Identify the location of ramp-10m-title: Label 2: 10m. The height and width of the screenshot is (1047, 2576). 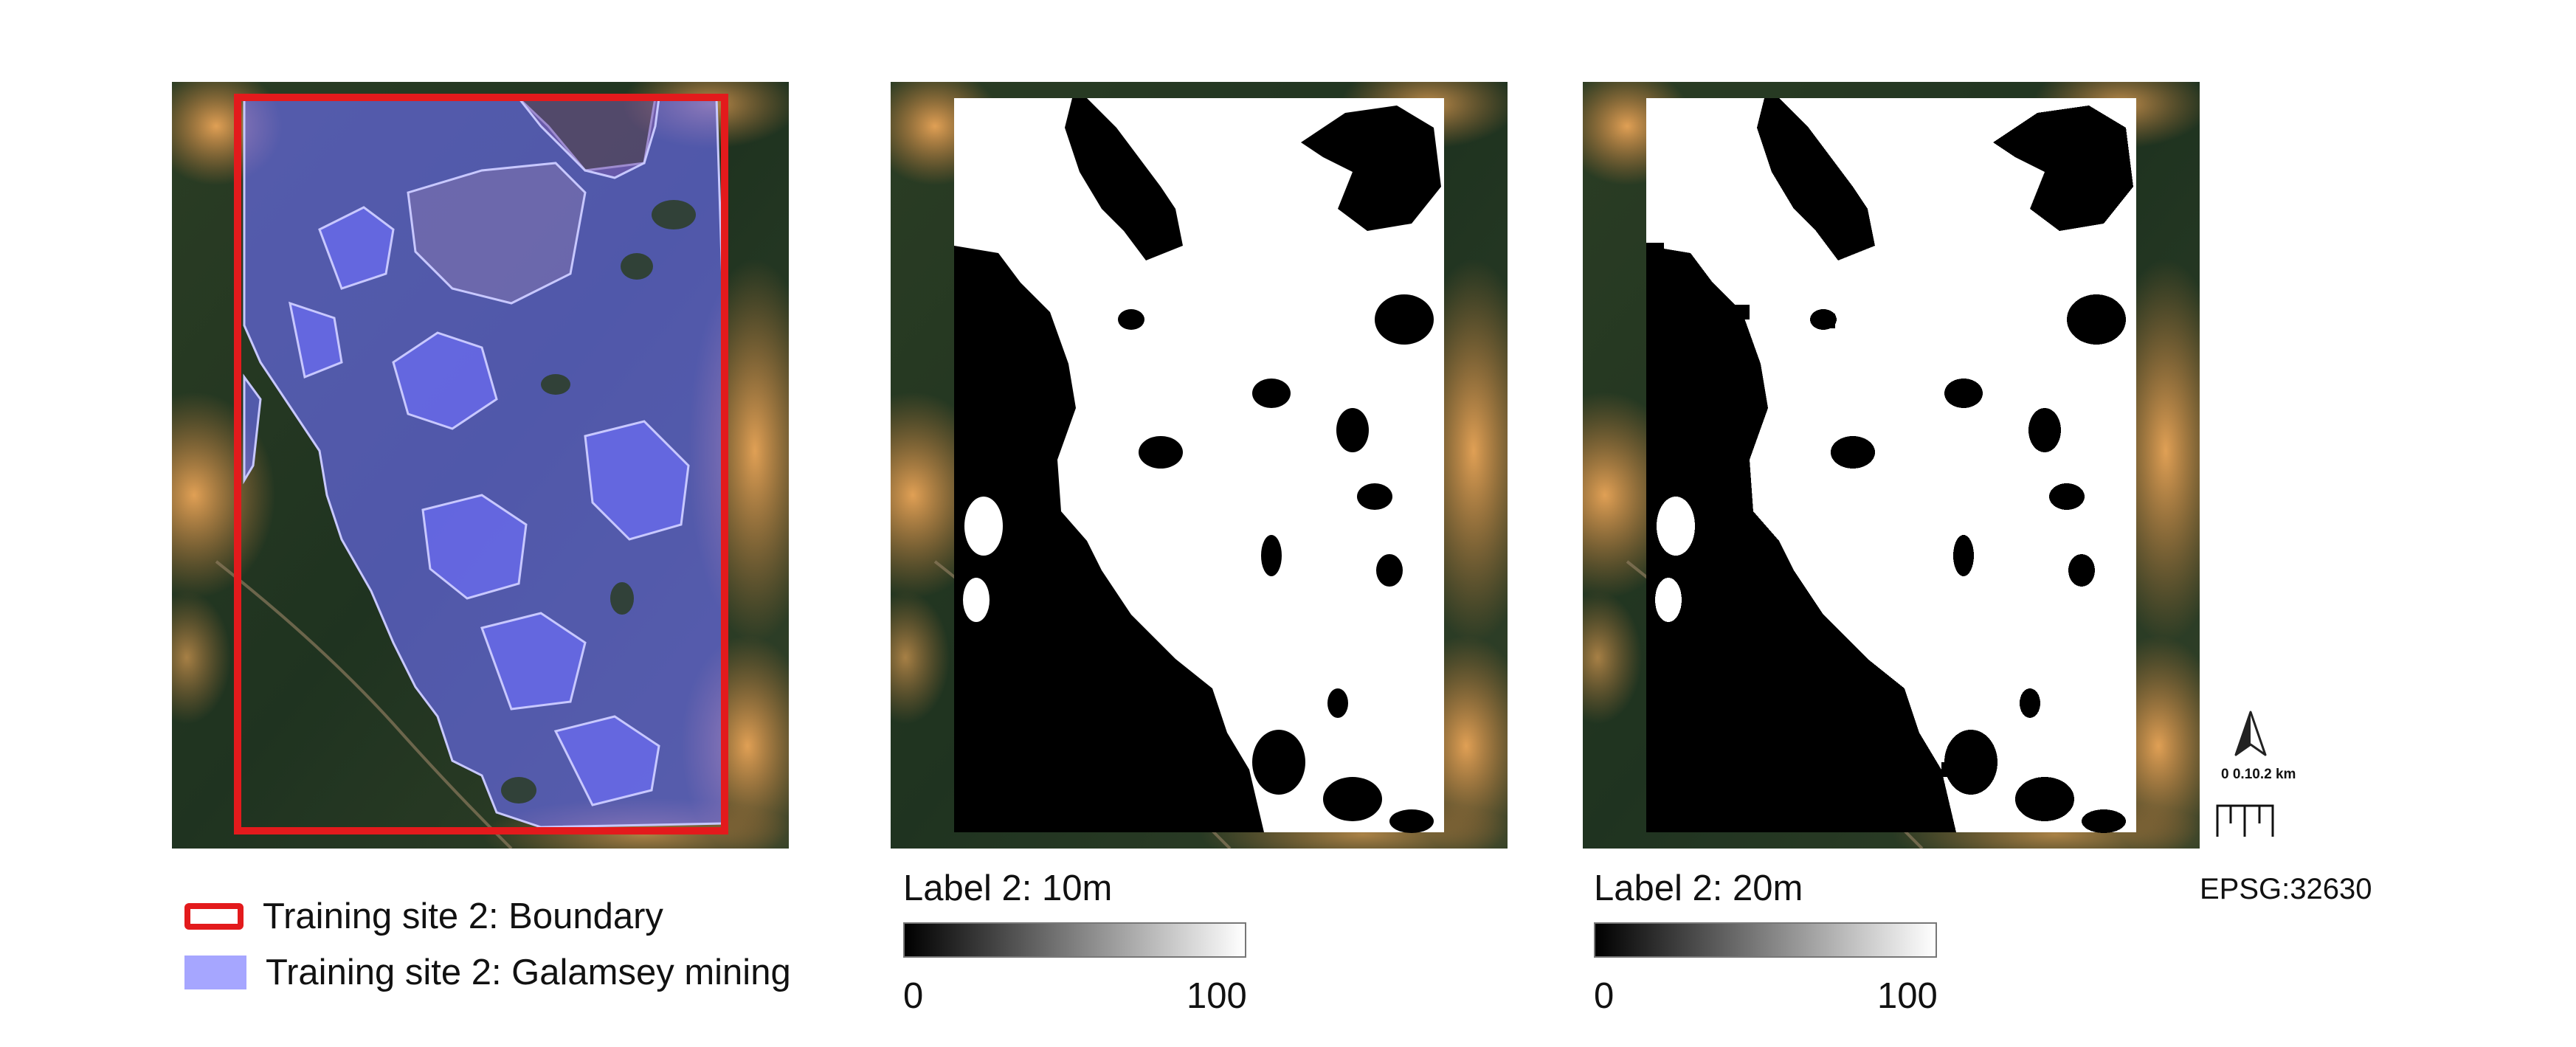
(1008, 888).